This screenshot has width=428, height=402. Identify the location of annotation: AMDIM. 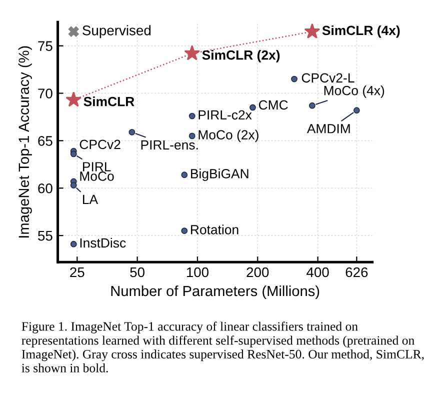
(328, 129).